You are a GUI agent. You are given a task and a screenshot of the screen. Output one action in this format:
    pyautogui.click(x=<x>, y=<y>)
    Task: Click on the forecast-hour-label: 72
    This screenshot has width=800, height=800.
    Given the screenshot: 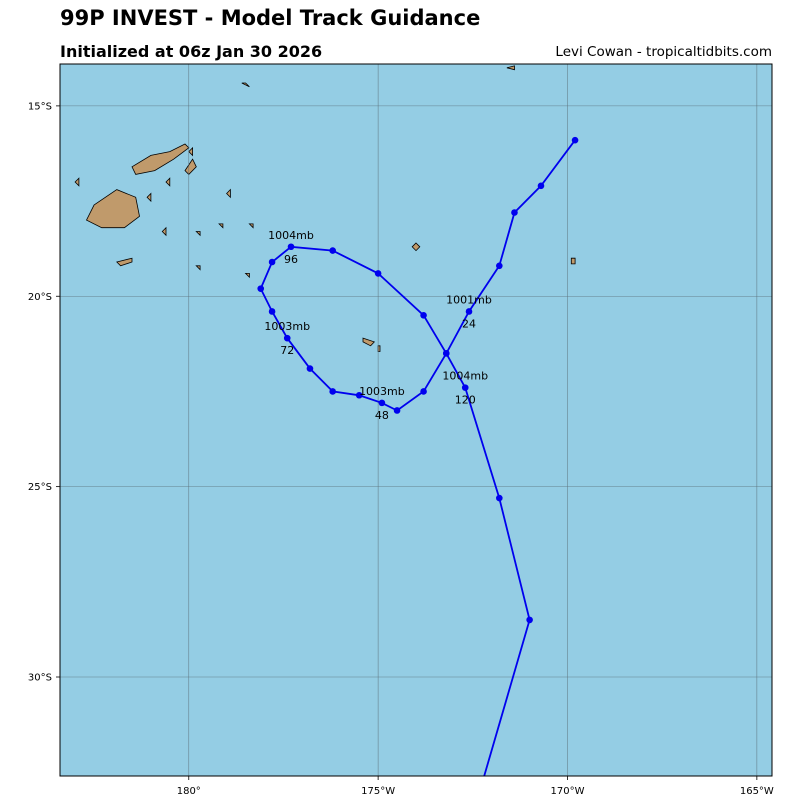 What is the action you would take?
    pyautogui.click(x=287, y=350)
    